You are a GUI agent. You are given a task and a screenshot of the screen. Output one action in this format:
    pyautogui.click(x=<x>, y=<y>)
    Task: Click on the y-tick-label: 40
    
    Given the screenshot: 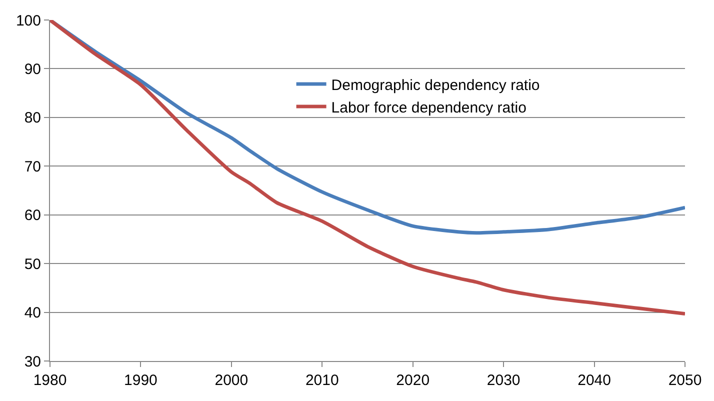 What is the action you would take?
    pyautogui.click(x=32, y=313)
    